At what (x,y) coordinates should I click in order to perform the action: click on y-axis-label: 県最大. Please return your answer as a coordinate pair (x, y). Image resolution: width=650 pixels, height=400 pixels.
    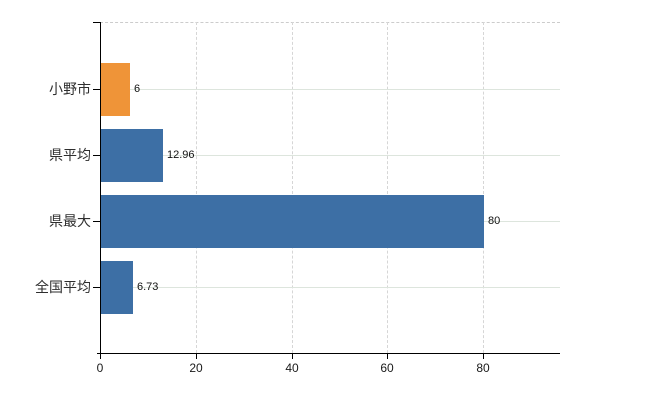
    Looking at the image, I should click on (70, 221).